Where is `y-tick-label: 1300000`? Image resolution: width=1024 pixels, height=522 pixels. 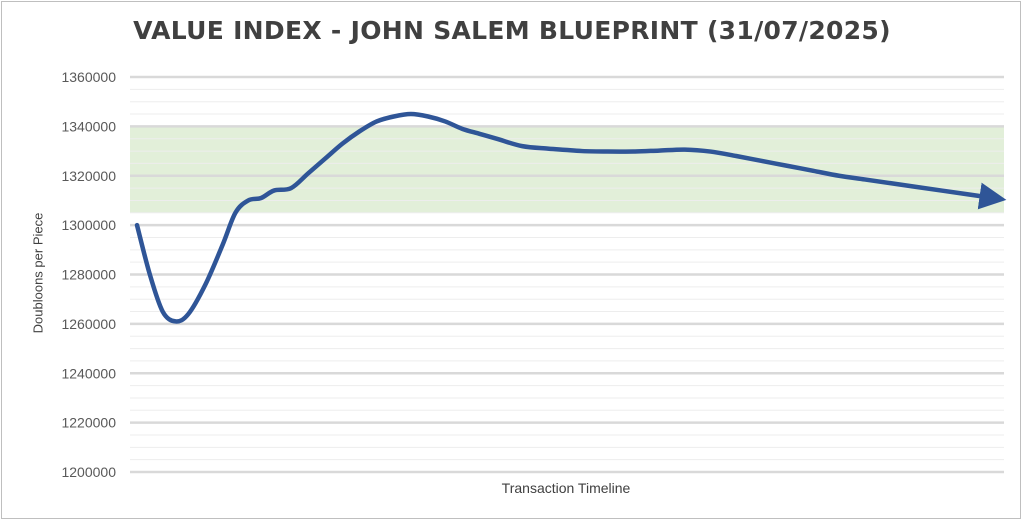
y-tick-label: 1300000 is located at coordinates (88, 225).